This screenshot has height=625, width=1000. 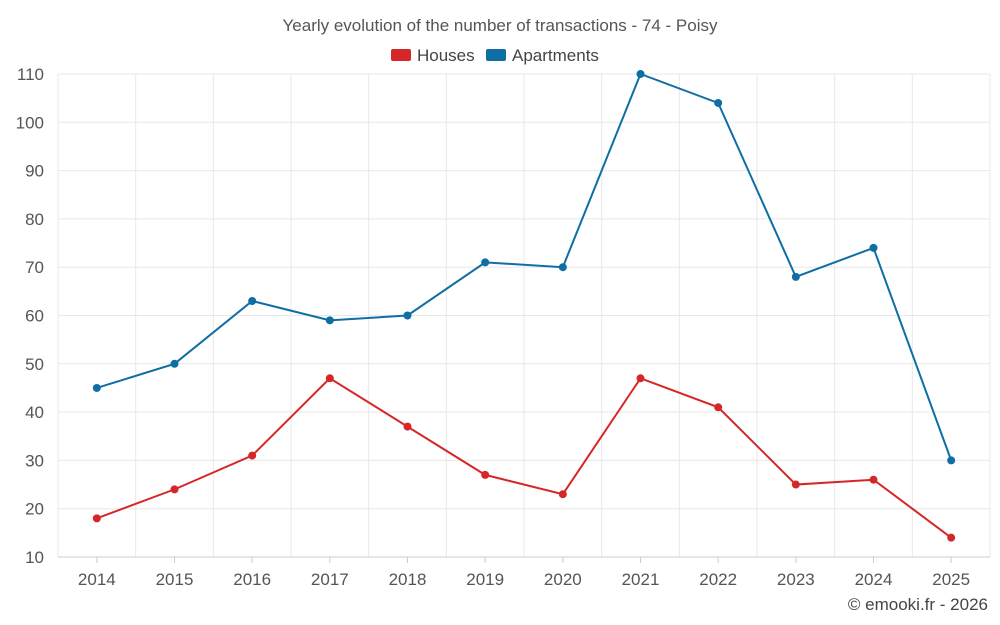 I want to click on x-tick-label: 2016, so click(x=252, y=579).